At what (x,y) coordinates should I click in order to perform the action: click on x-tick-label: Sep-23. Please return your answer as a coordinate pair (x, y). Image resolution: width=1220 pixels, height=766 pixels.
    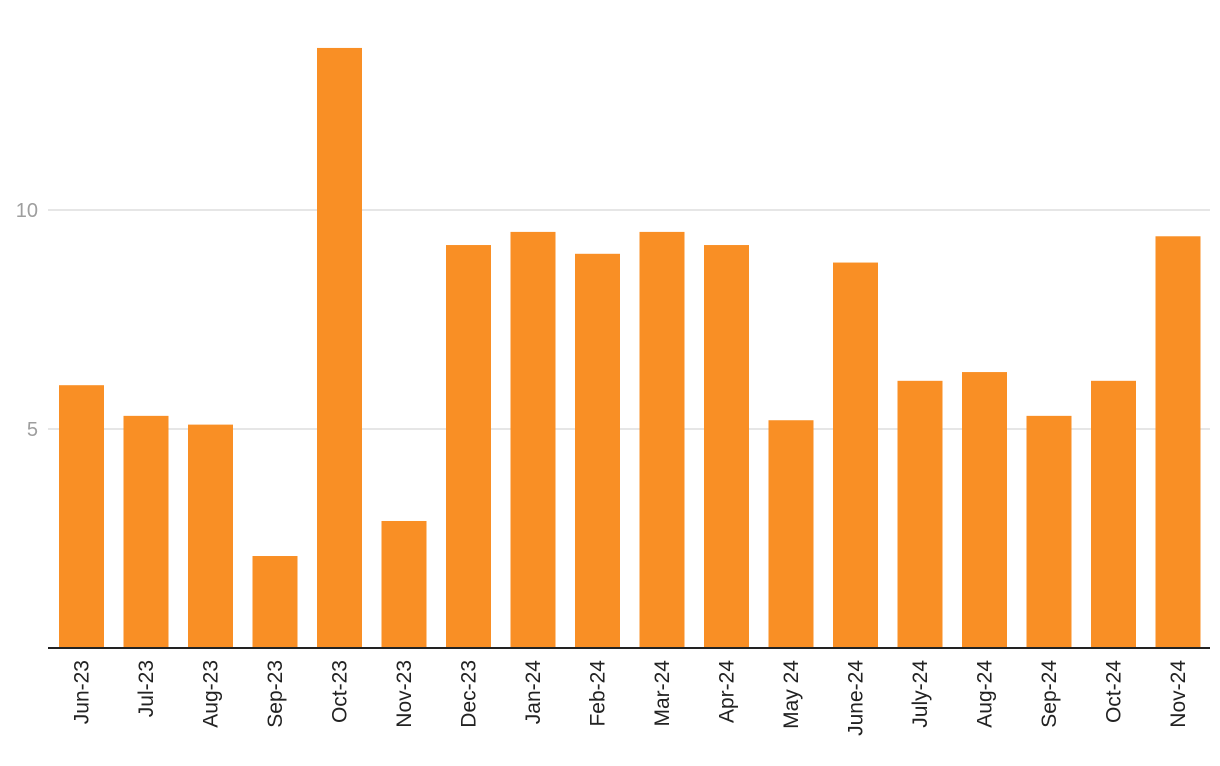
    Looking at the image, I should click on (275, 694).